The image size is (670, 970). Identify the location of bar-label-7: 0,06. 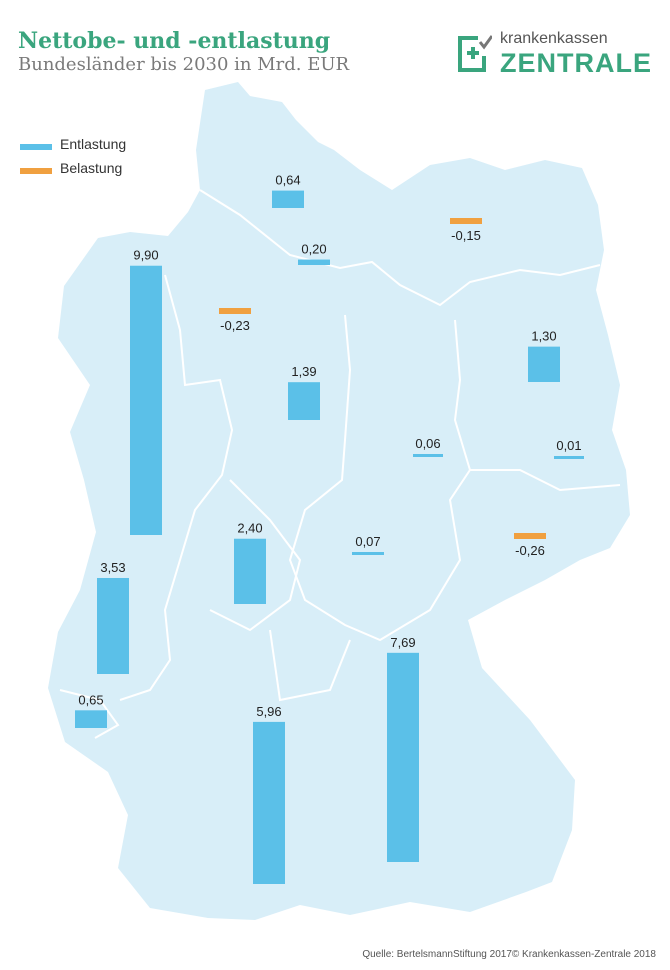
(427, 443).